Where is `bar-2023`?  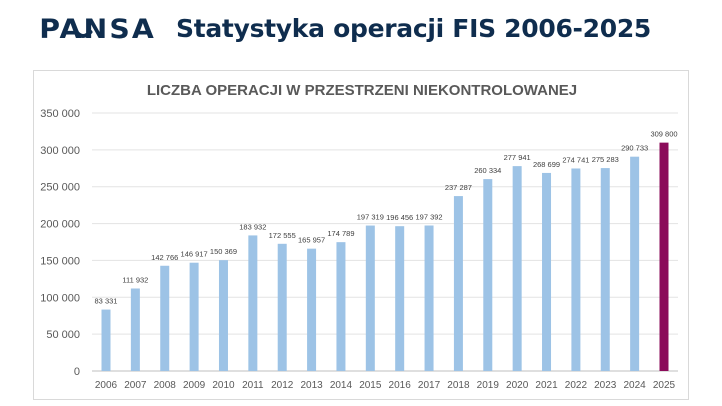
bar-2023 is located at coordinates (605, 269).